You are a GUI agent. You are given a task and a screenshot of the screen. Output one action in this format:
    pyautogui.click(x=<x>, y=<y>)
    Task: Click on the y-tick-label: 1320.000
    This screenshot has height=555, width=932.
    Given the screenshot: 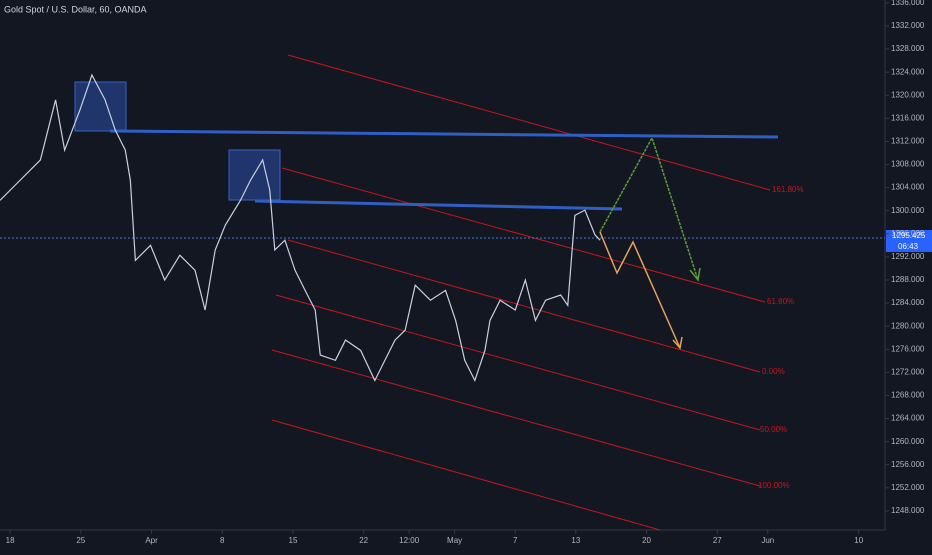 What is the action you would take?
    pyautogui.click(x=908, y=94)
    